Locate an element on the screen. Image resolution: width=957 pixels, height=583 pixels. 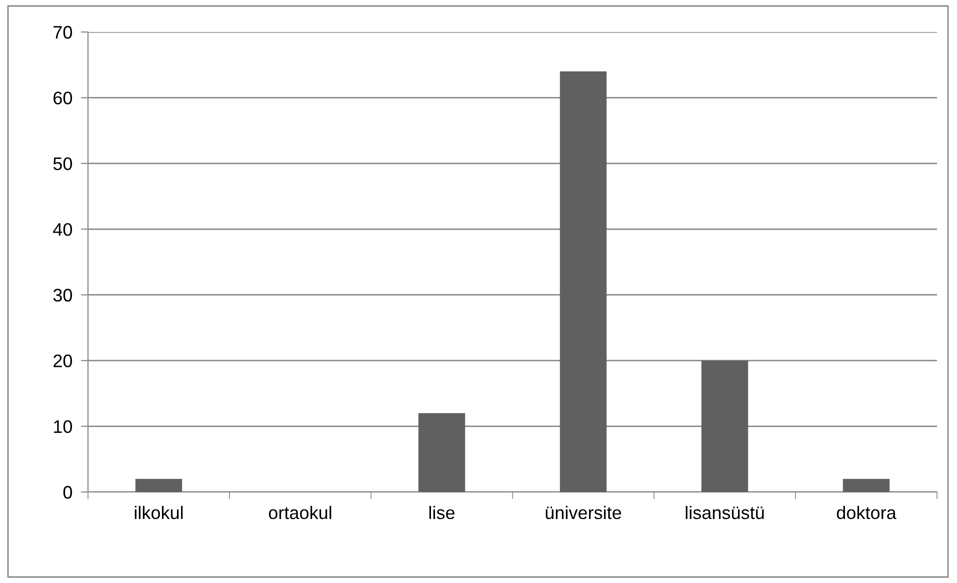
x-tick-label: ortaokul is located at coordinates (300, 513).